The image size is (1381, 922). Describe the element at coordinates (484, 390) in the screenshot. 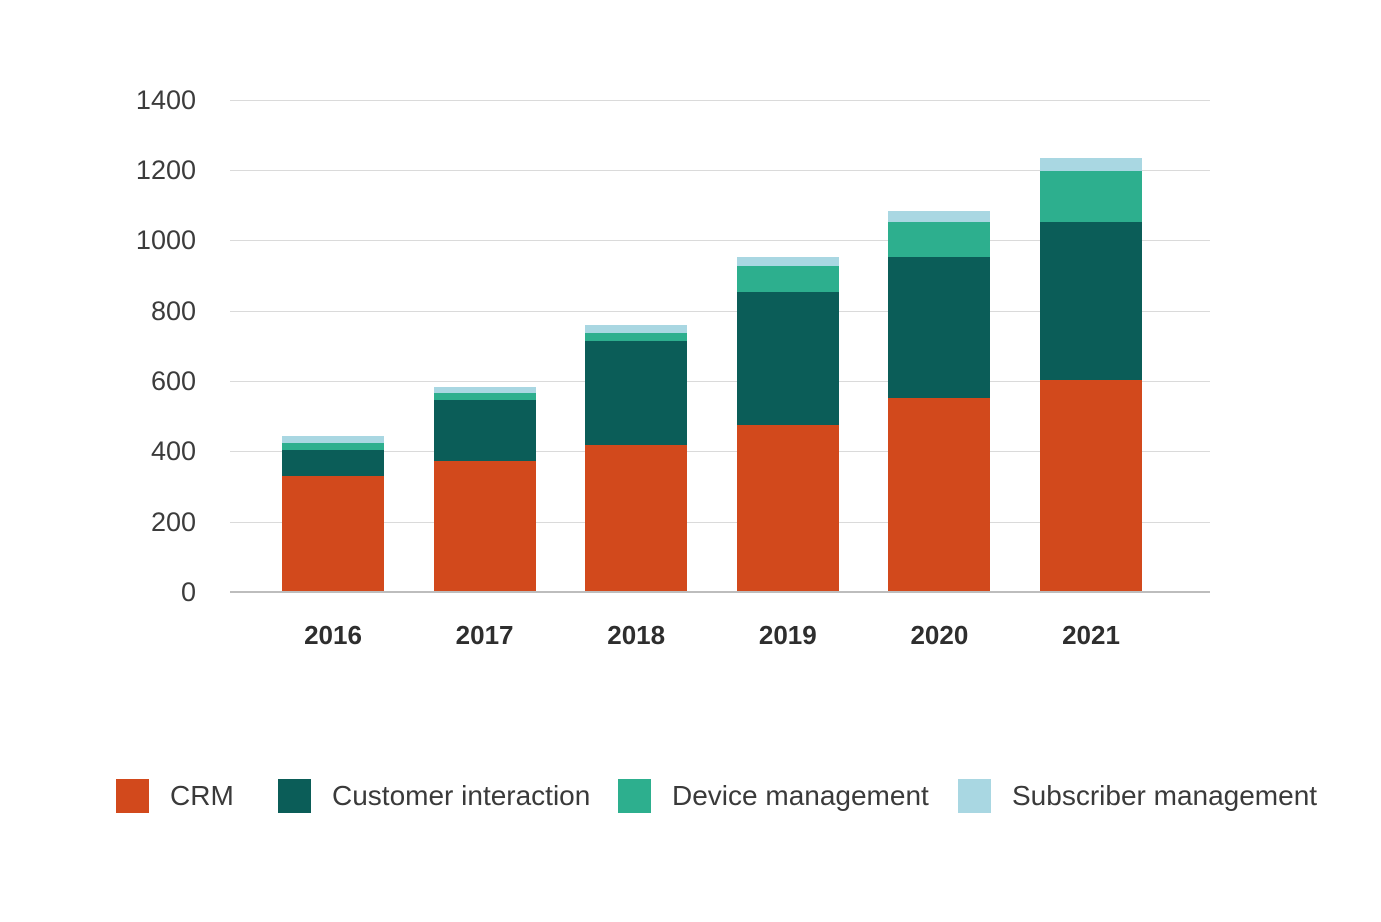

I see `bar-segment-2017-subscriber-management` at that location.